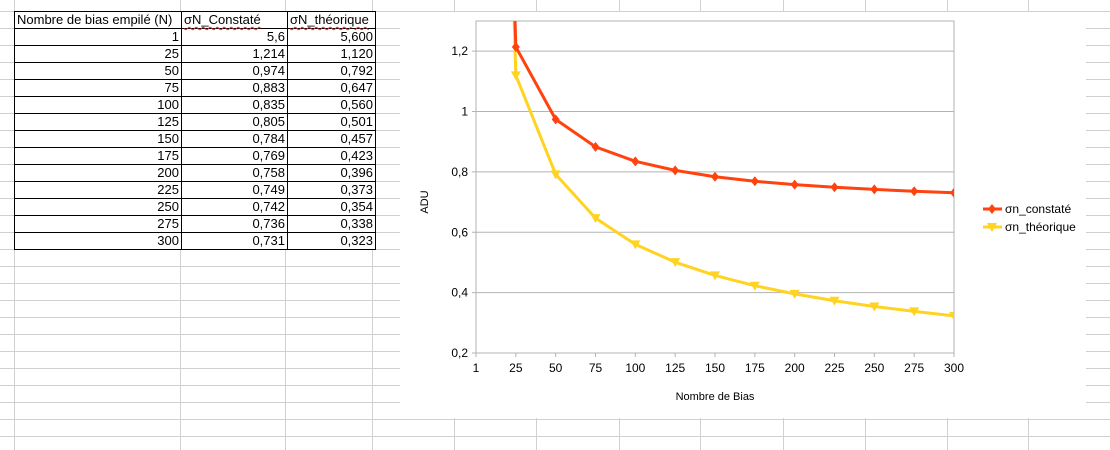  I want to click on legend-marker, so click(992, 227).